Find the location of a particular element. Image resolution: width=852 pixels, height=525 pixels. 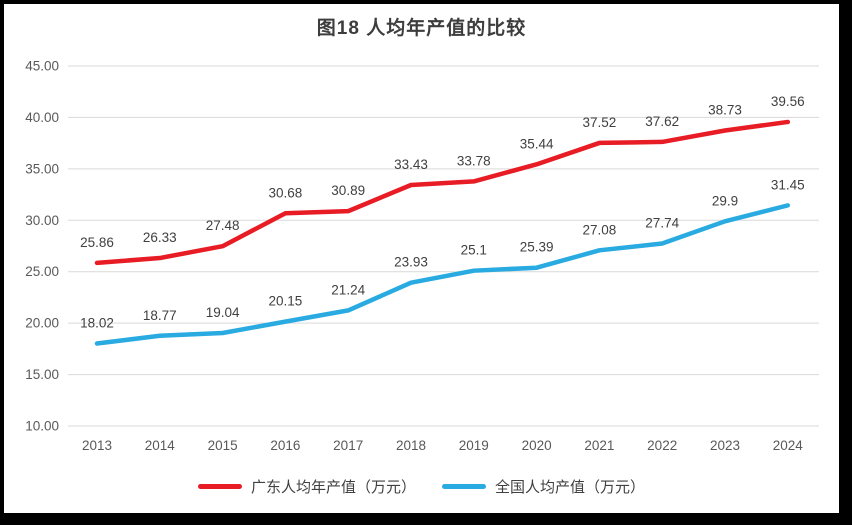

x-tick-label: 2024 is located at coordinates (788, 445).